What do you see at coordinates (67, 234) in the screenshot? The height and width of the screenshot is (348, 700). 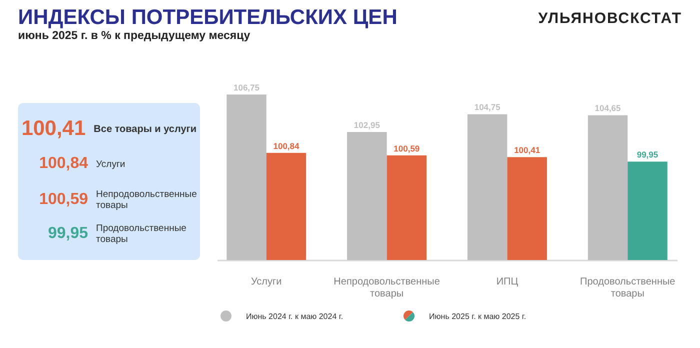 I see `text: 99,95` at bounding box center [67, 234].